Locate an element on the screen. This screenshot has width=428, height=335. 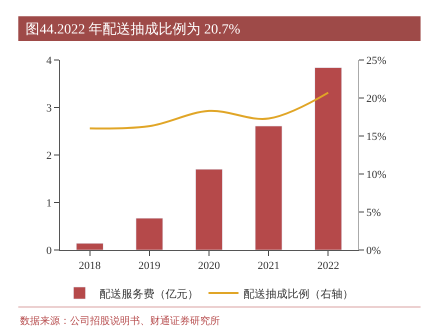
y-tick-label: 0 is located at coordinates (49, 250).